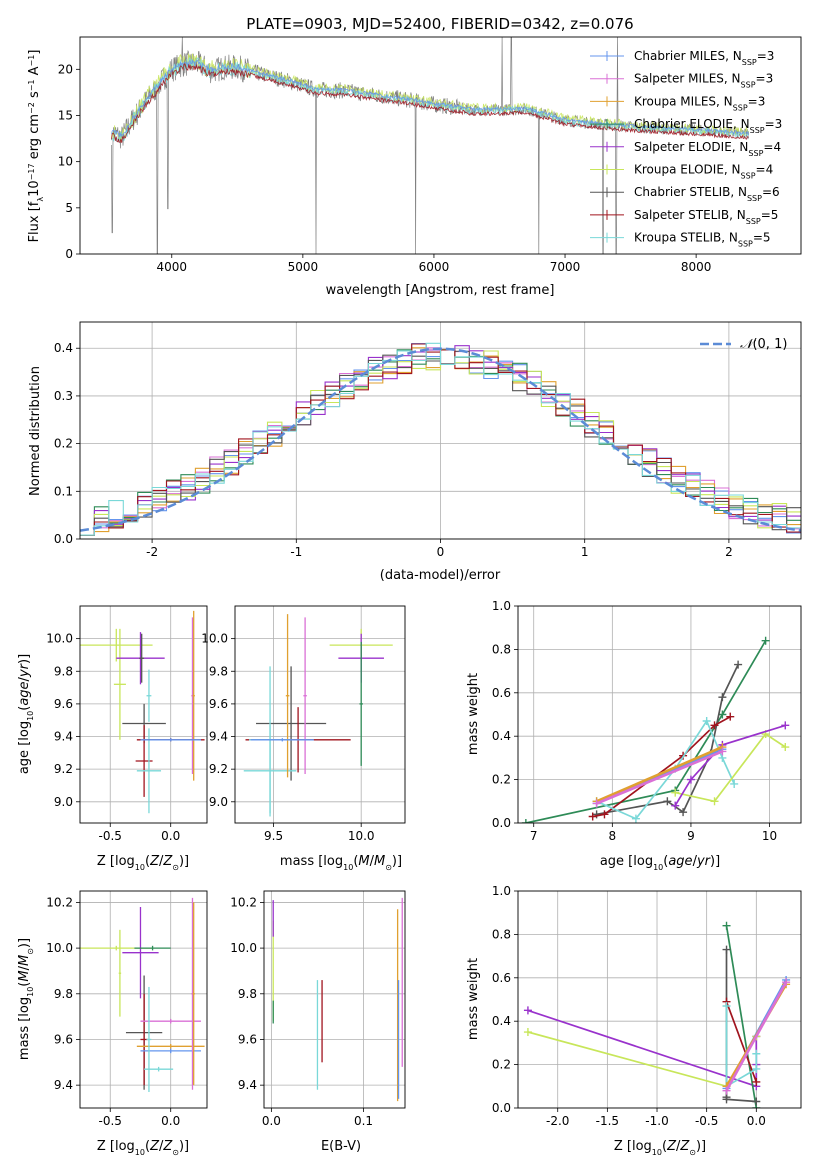  Describe the element at coordinates (729, 552) in the screenshot. I see `x-tick-label: 2` at that location.